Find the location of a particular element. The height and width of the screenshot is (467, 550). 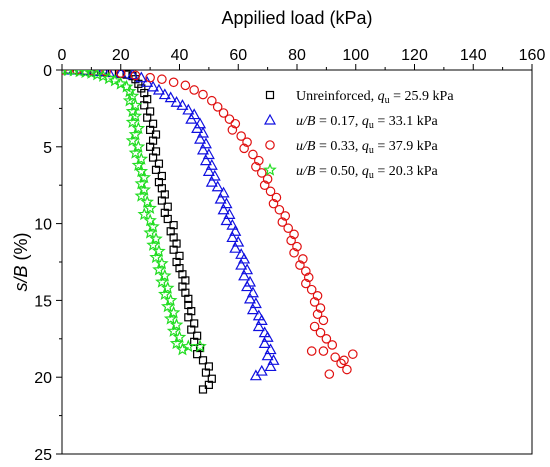

legend-label-part: Unreinforced, is located at coordinates (337, 96).